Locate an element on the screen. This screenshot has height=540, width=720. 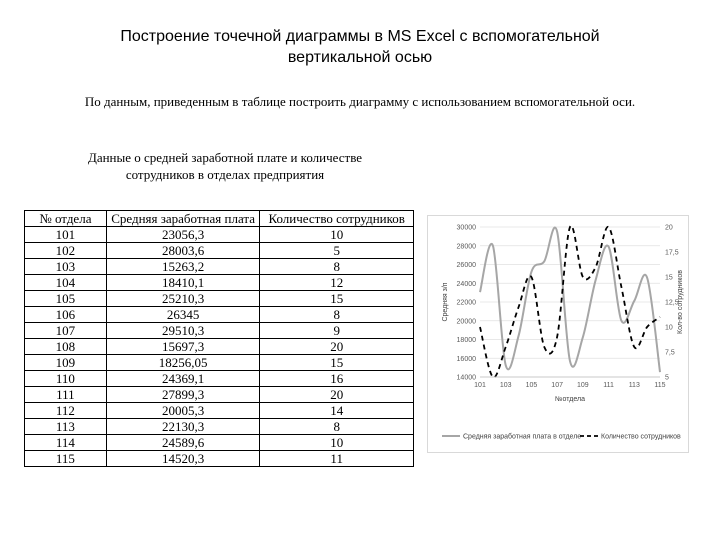
cell-department: 112 is located at coordinates (65, 410).